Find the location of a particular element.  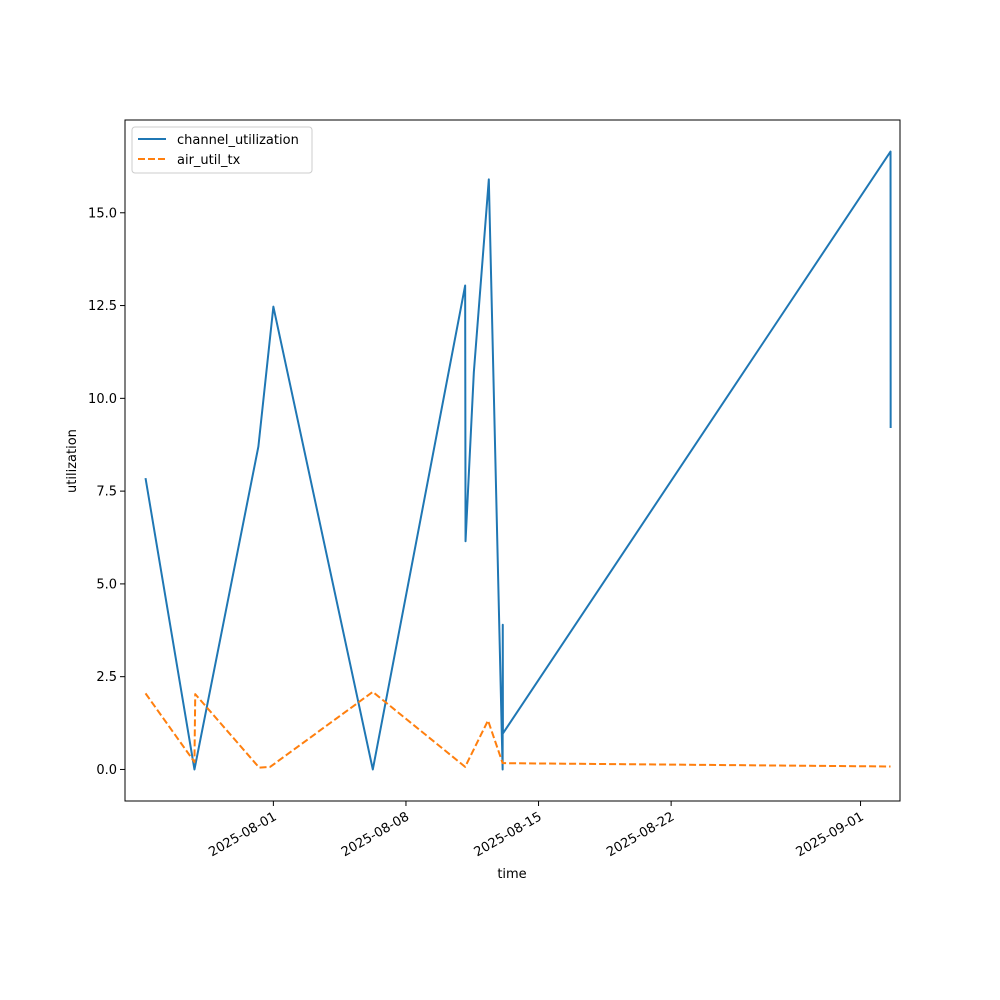

series-line-air-util-tx is located at coordinates (517, 729).